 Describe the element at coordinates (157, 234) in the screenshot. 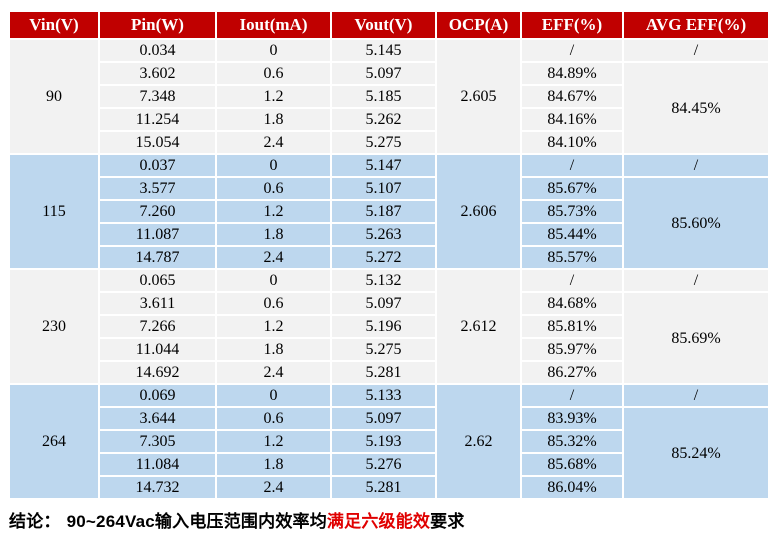

I see `cell-pin: 11.087` at that location.